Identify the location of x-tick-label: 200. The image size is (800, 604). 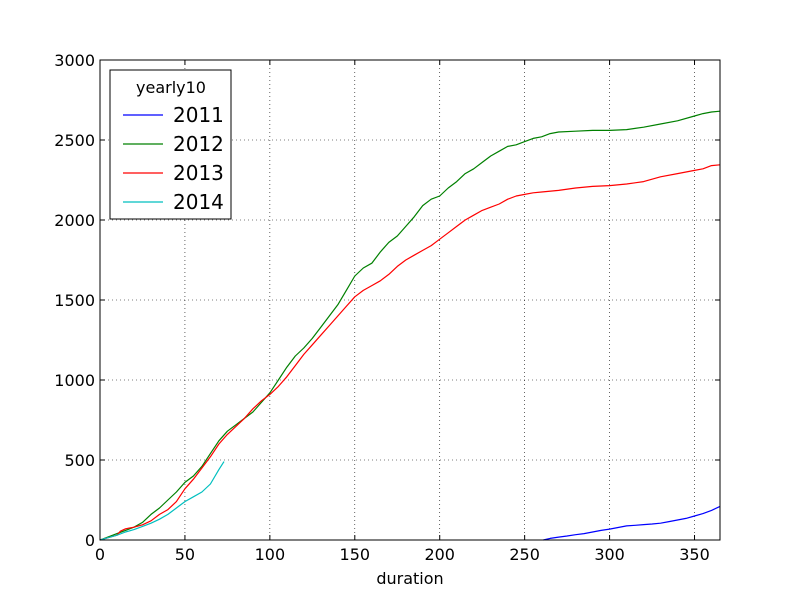
(439, 554).